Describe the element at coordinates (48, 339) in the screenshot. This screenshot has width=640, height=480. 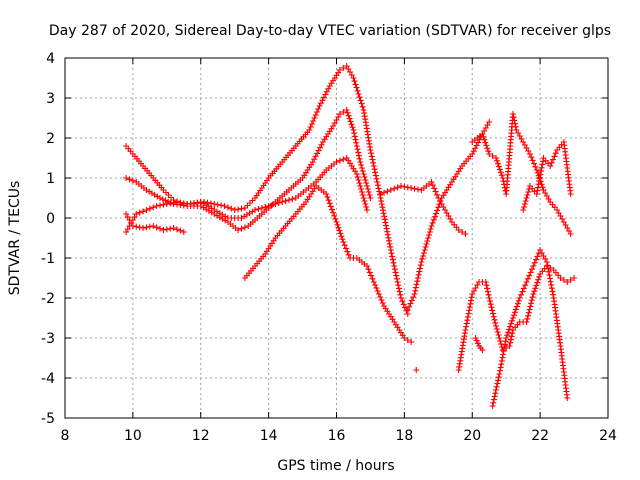
I see `y-tick-label: -3` at that location.